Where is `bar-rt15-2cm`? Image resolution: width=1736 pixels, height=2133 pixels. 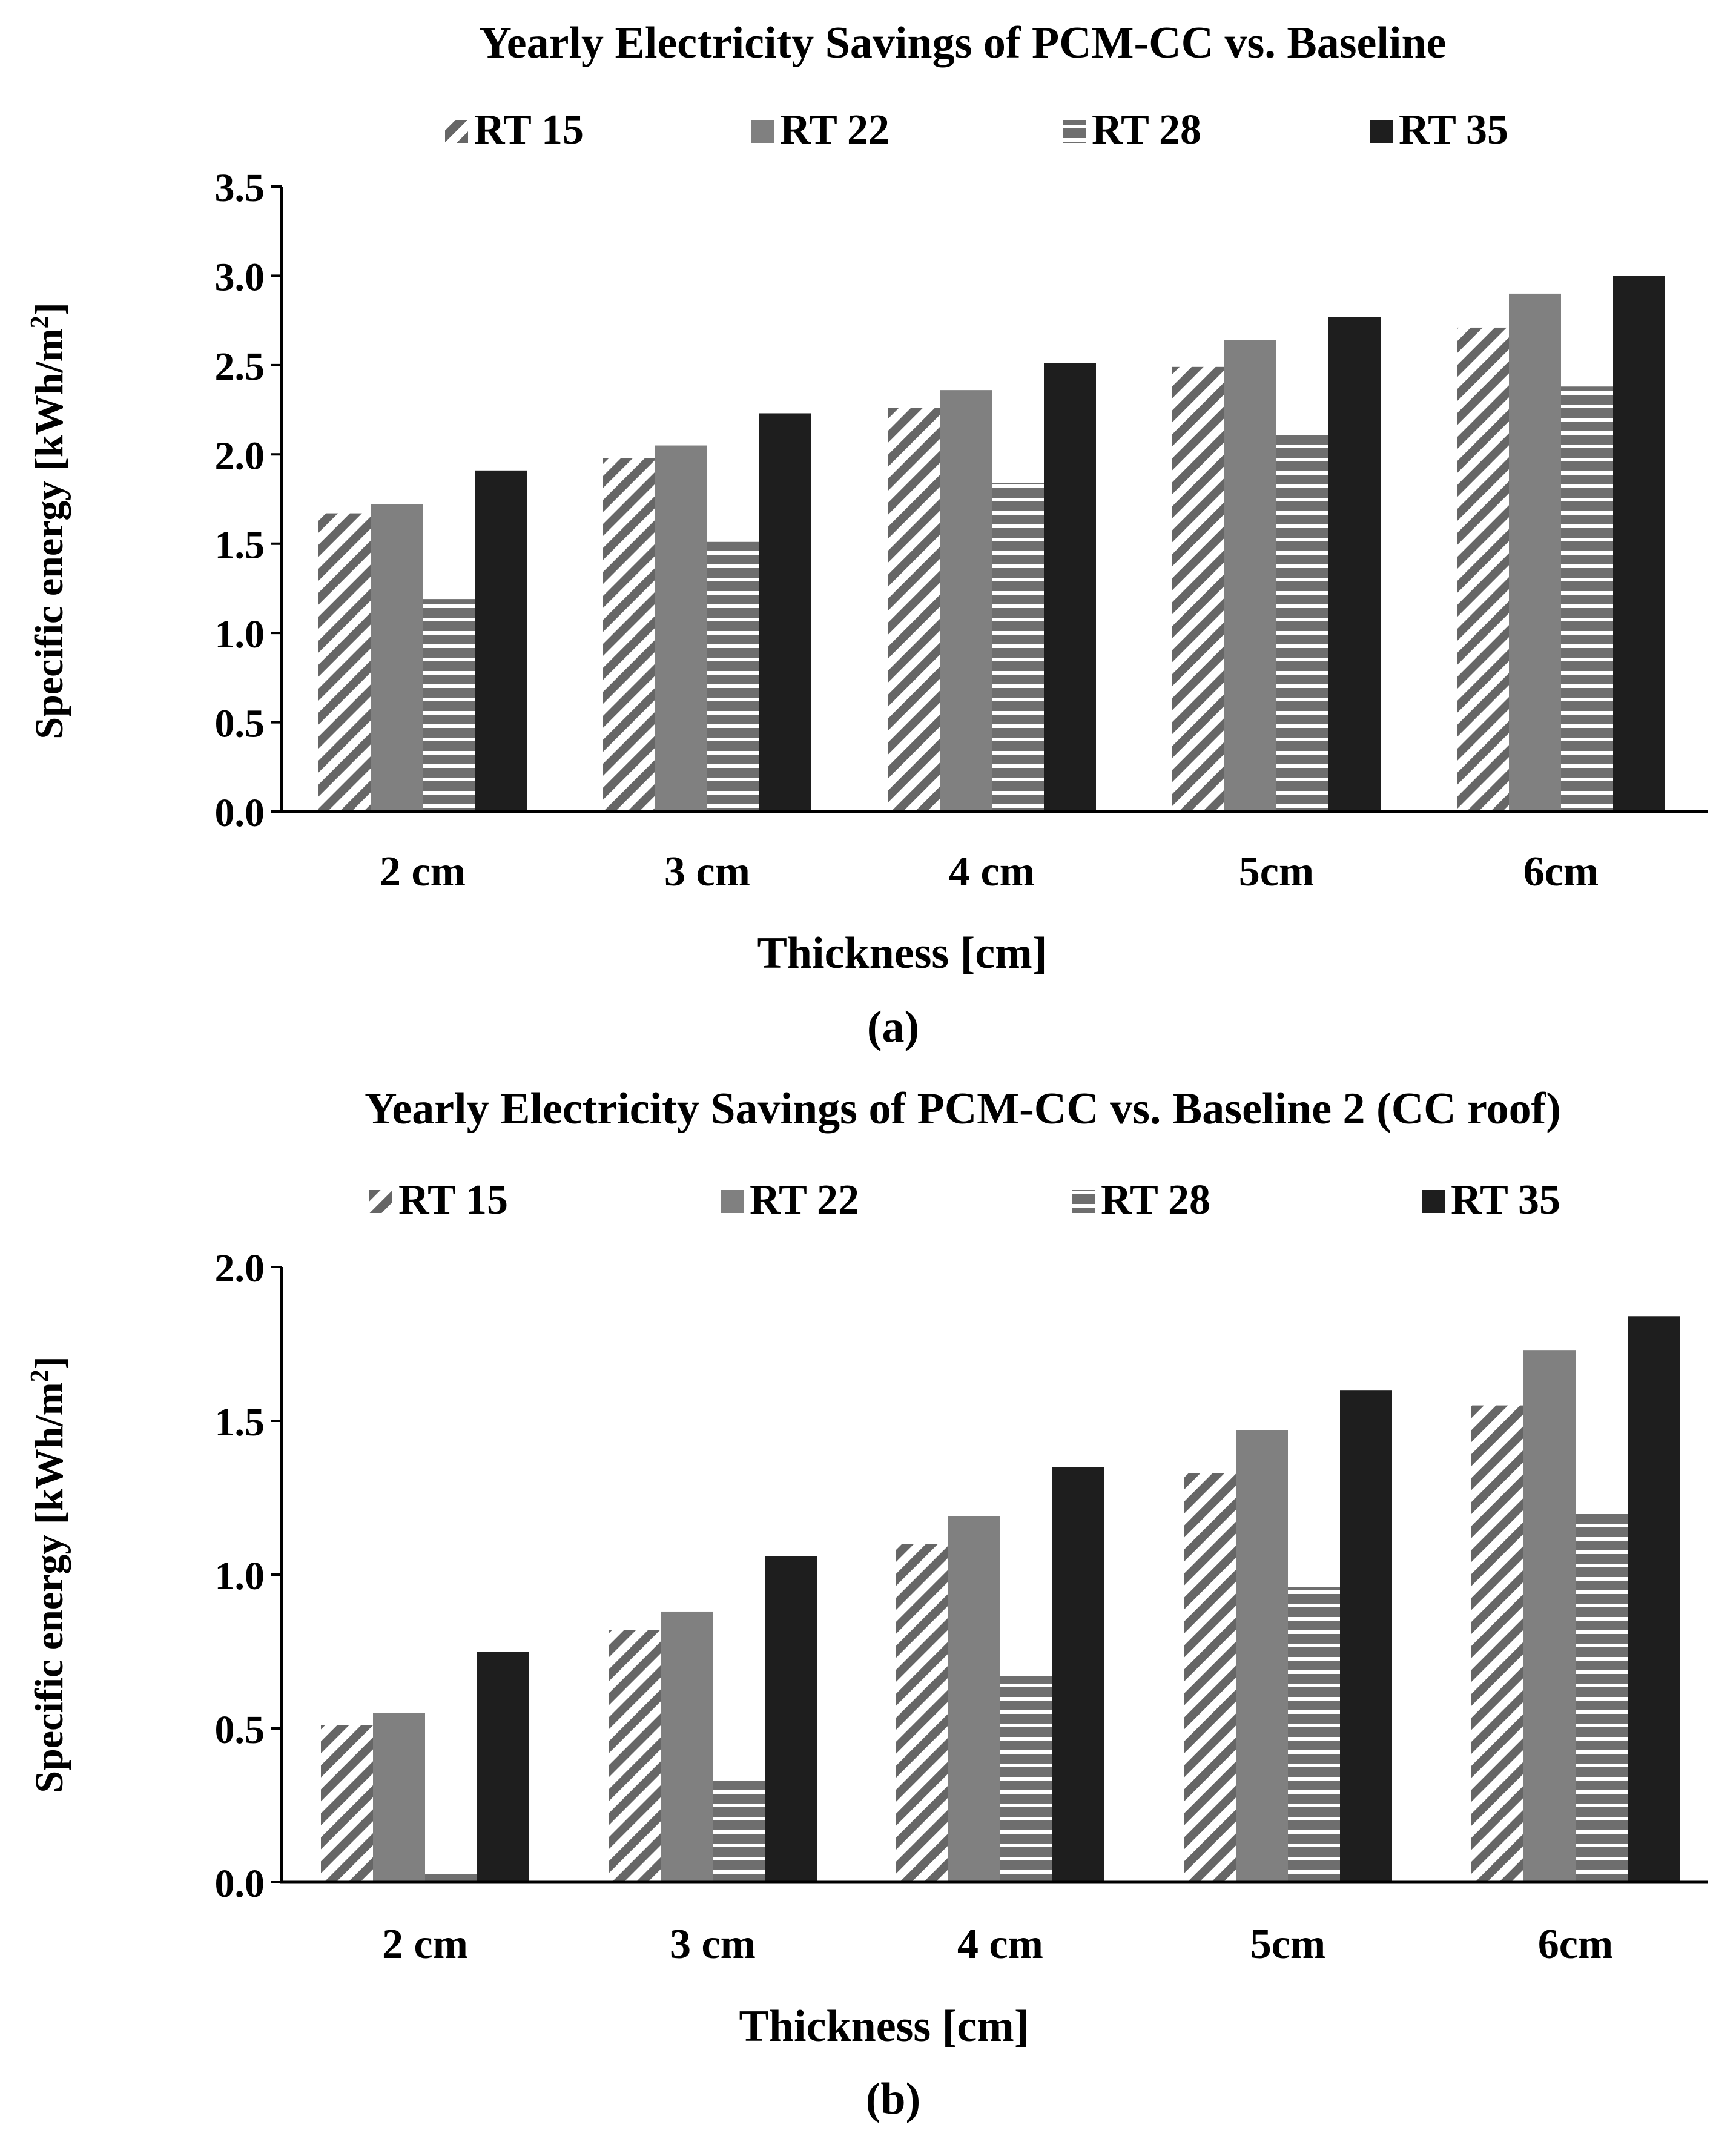
bar-rt15-2cm is located at coordinates (344, 662).